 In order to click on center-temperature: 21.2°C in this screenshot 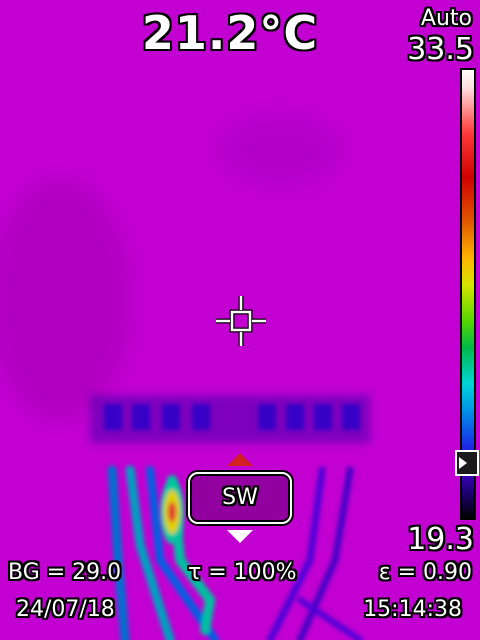, I will do `click(230, 33)`.